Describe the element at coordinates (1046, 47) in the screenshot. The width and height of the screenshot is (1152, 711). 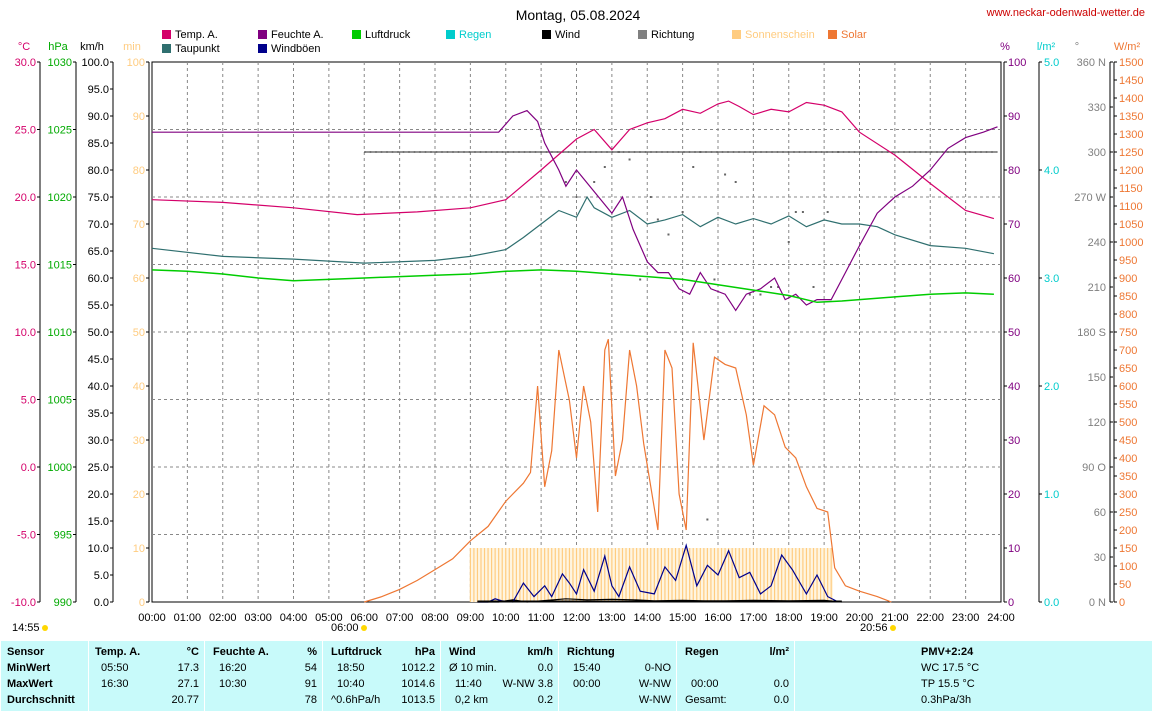
I see `unit-rain: l/m²` at that location.